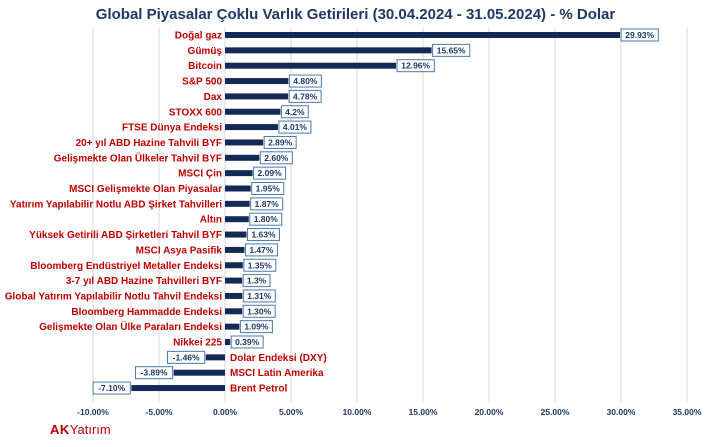 The height and width of the screenshot is (447, 711). What do you see at coordinates (93, 412) in the screenshot?
I see `x-tick-label: -10.00%` at bounding box center [93, 412].